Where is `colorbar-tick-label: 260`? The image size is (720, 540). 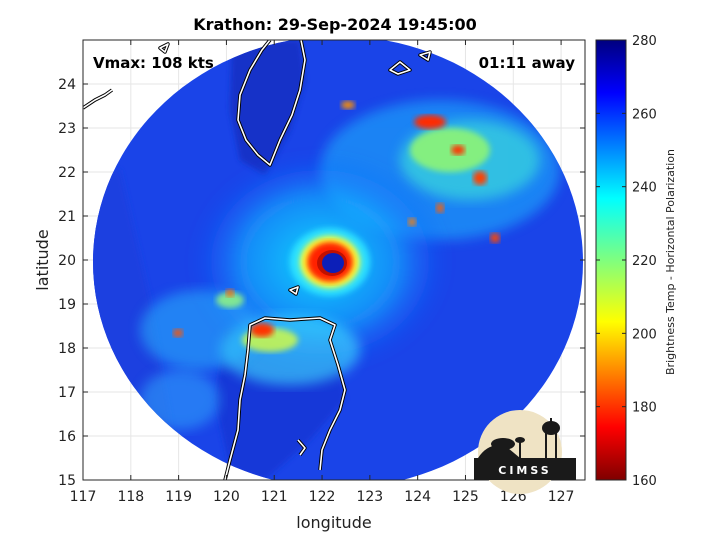 colorbar-tick-label: 260 is located at coordinates (644, 114).